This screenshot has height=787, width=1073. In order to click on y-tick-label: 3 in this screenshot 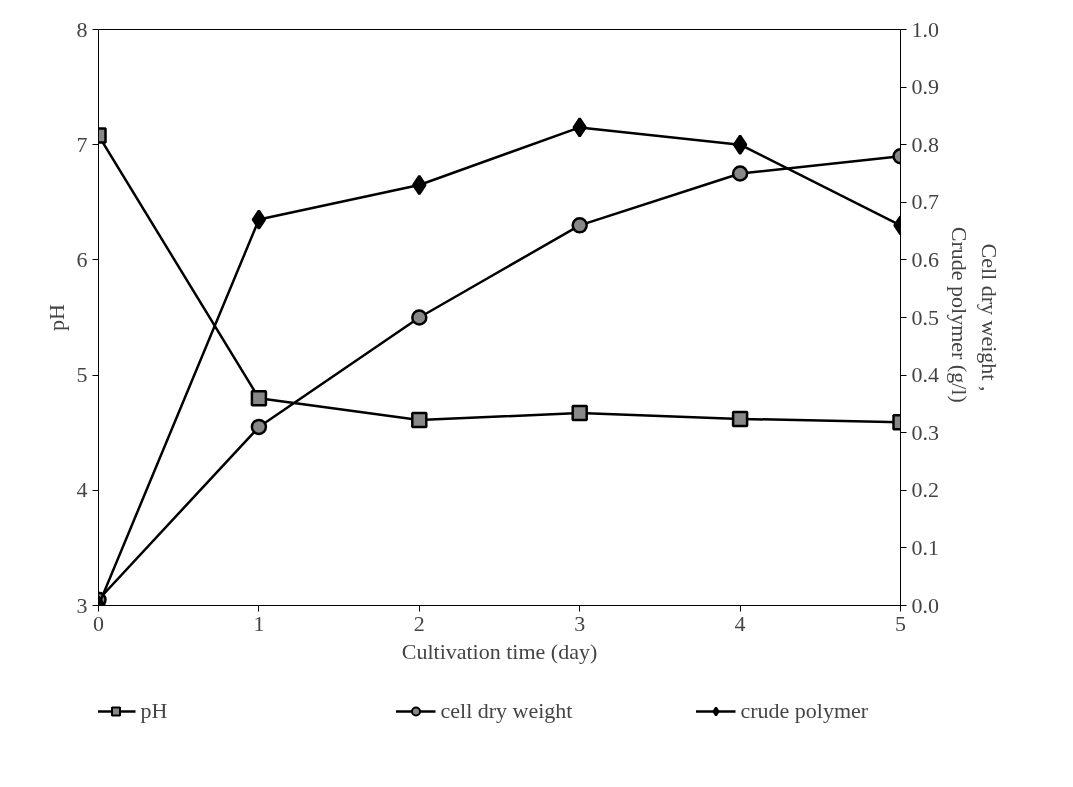, I will do `click(82, 605)`.